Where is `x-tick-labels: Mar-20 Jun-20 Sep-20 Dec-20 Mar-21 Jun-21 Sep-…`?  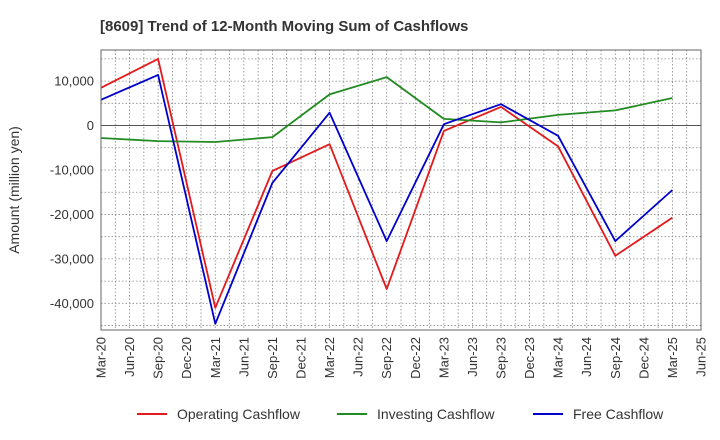
x-tick-labels: Mar-20 Jun-20 Sep-20 Dec-20 Mar-21 Jun-21 Sep-… is located at coordinates (401, 358).